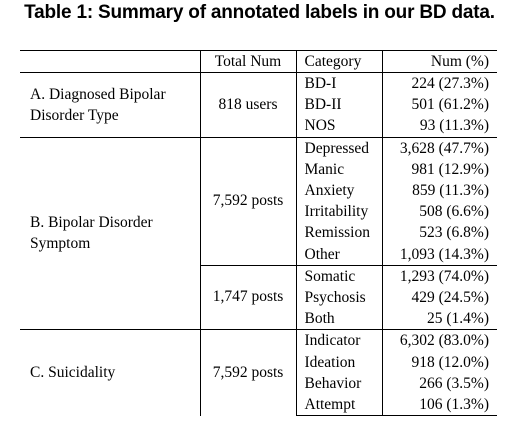 The width and height of the screenshot is (519, 422). Describe the element at coordinates (439, 404) in the screenshot. I see `num-pct-cell: 106 (1.3%)` at that location.